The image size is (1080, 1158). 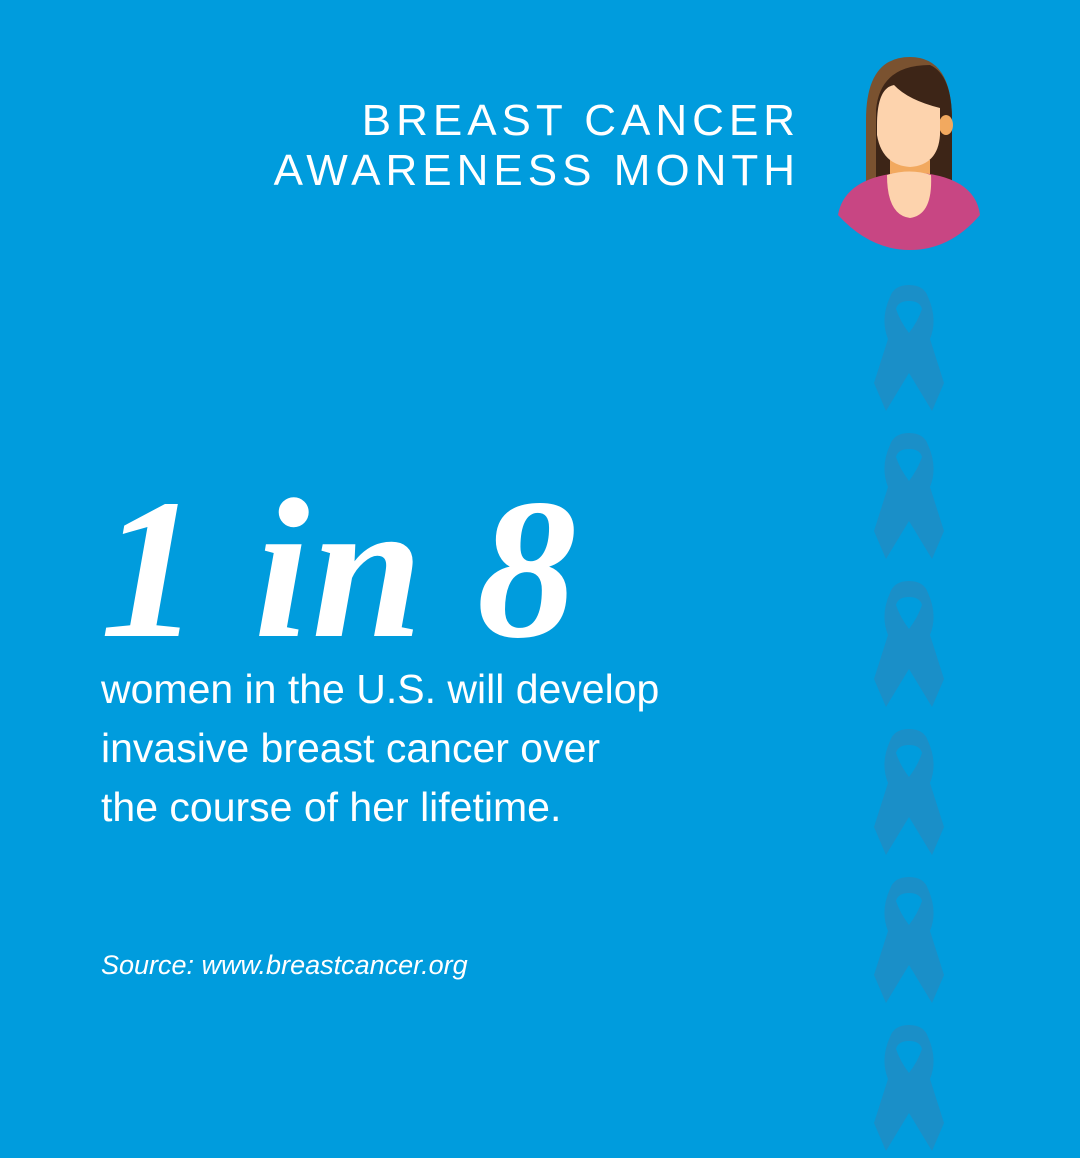 What do you see at coordinates (339, 569) in the screenshot?
I see `stat-headline: 1 in 8` at bounding box center [339, 569].